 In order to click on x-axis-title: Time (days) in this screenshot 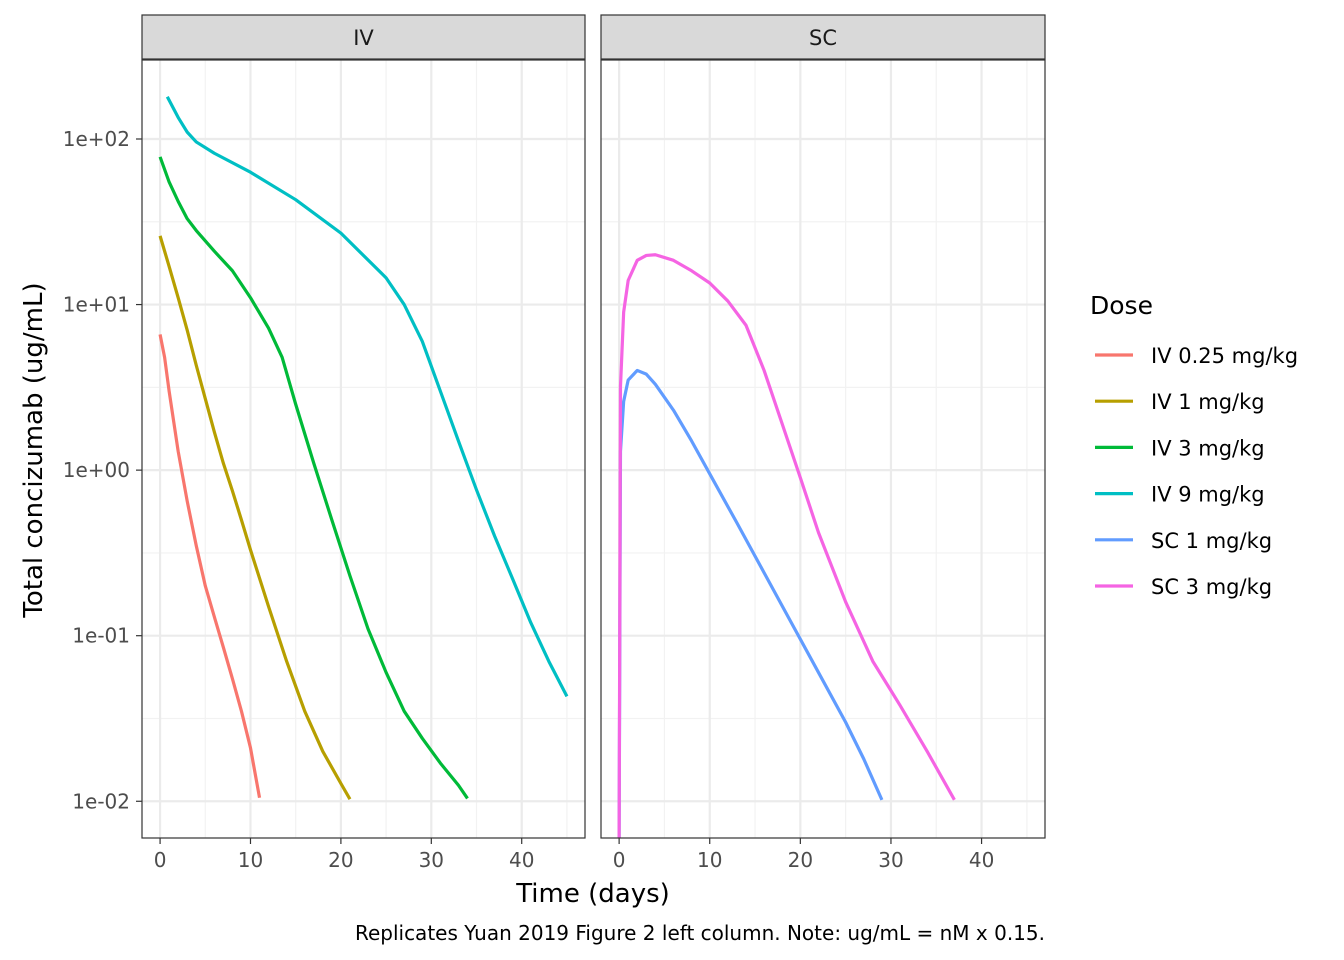, I will do `click(592, 894)`.